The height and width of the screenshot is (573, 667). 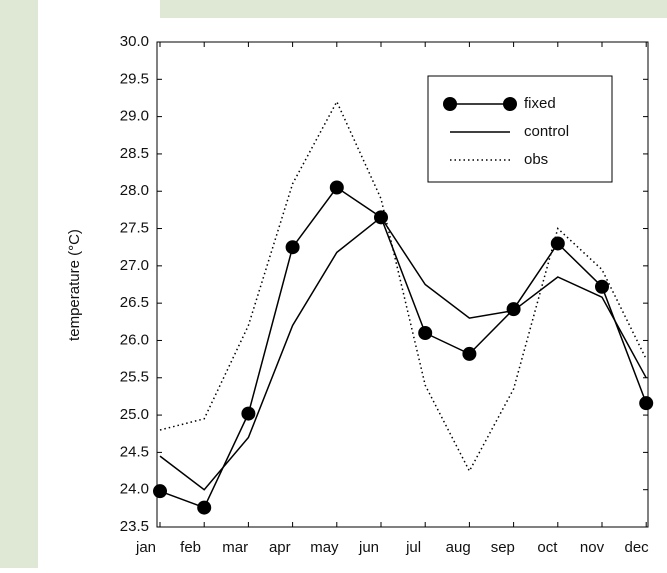 What do you see at coordinates (458, 547) in the screenshot?
I see `x-tick-label: aug` at bounding box center [458, 547].